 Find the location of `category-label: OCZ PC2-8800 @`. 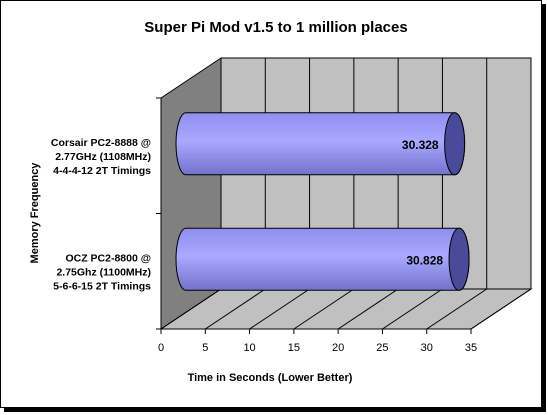

category-label: OCZ PC2-8800 @ is located at coordinates (108, 258).